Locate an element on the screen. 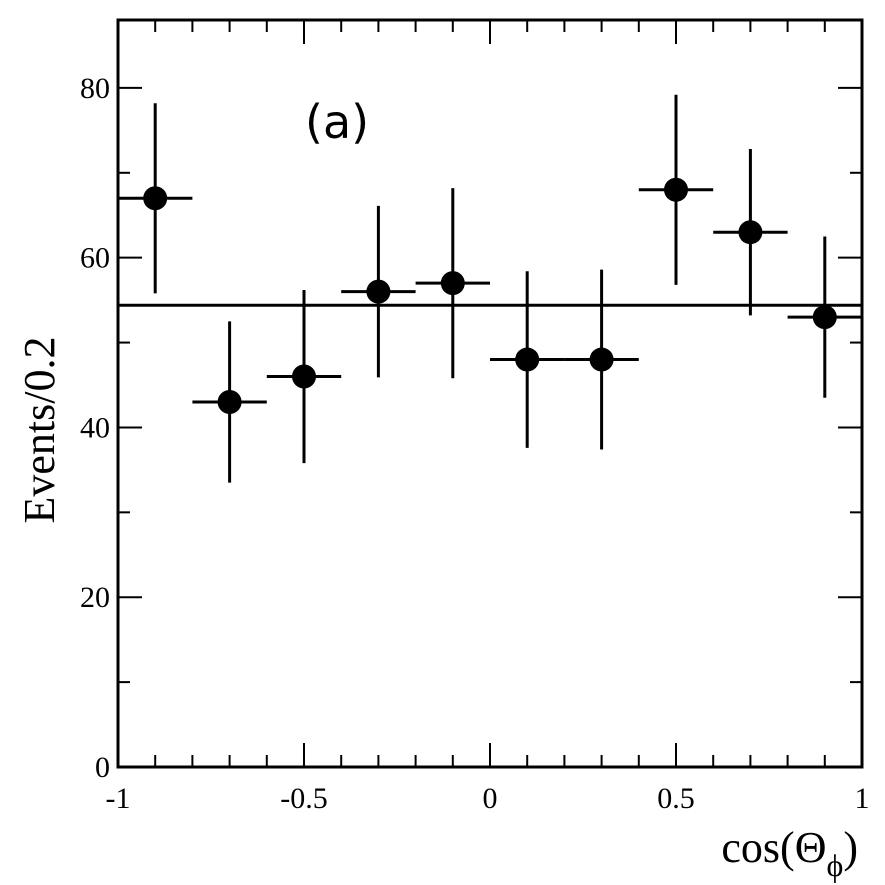 The image size is (885, 885). y-tick-label: 20 is located at coordinates (95, 597).